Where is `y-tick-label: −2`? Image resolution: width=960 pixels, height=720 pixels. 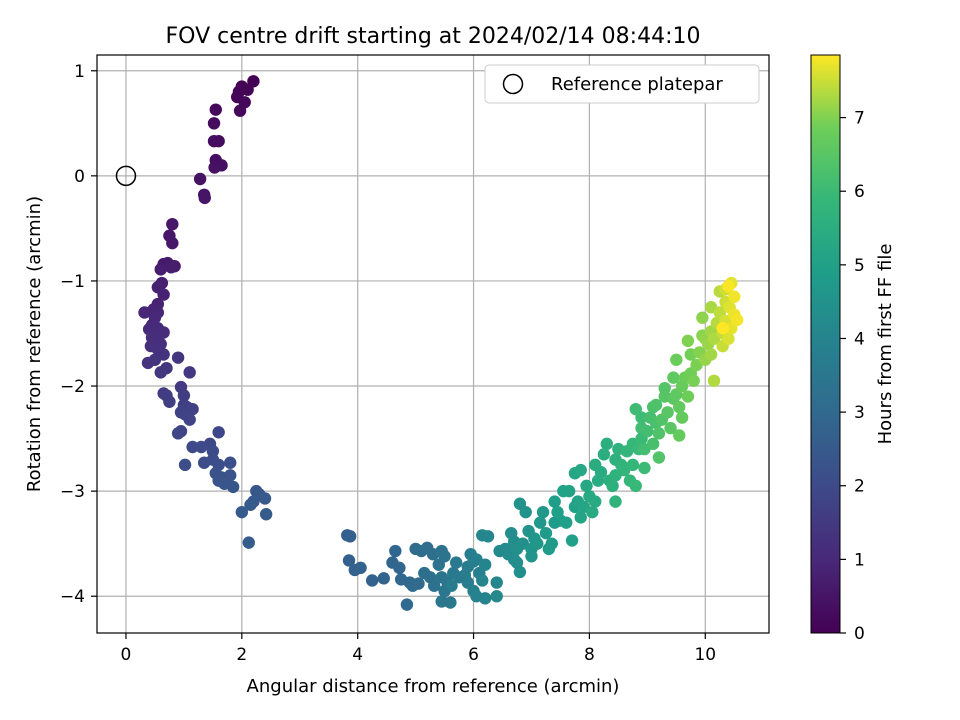 y-tick-label: −2 is located at coordinates (72, 387).